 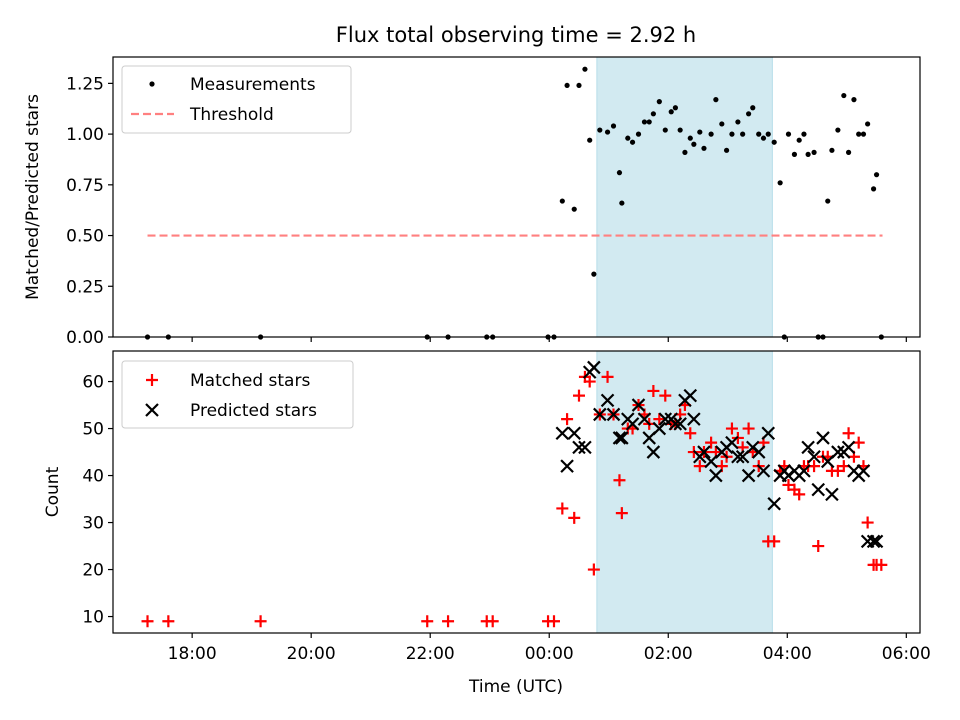 What do you see at coordinates (515, 687) in the screenshot?
I see `bottom-x-label: Time (UTC)` at bounding box center [515, 687].